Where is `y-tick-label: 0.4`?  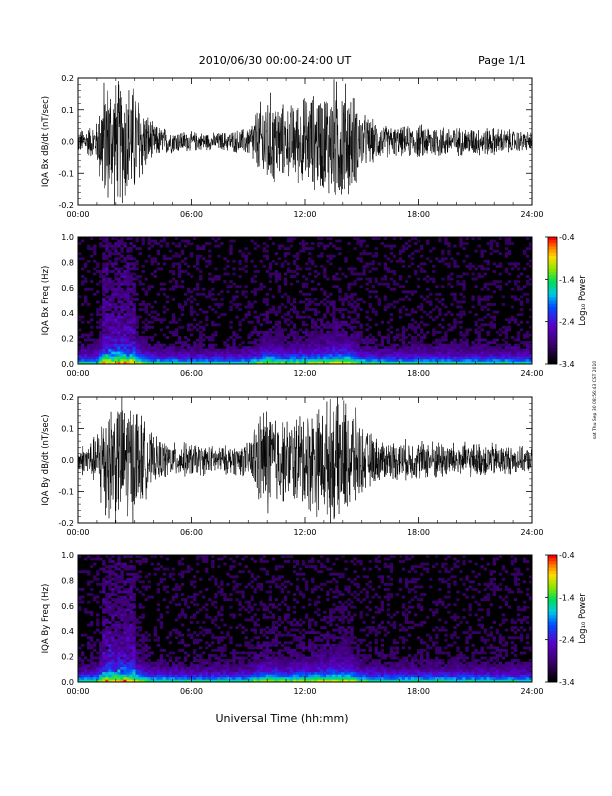
y-tick-label: 0.4 is located at coordinates (67, 313).